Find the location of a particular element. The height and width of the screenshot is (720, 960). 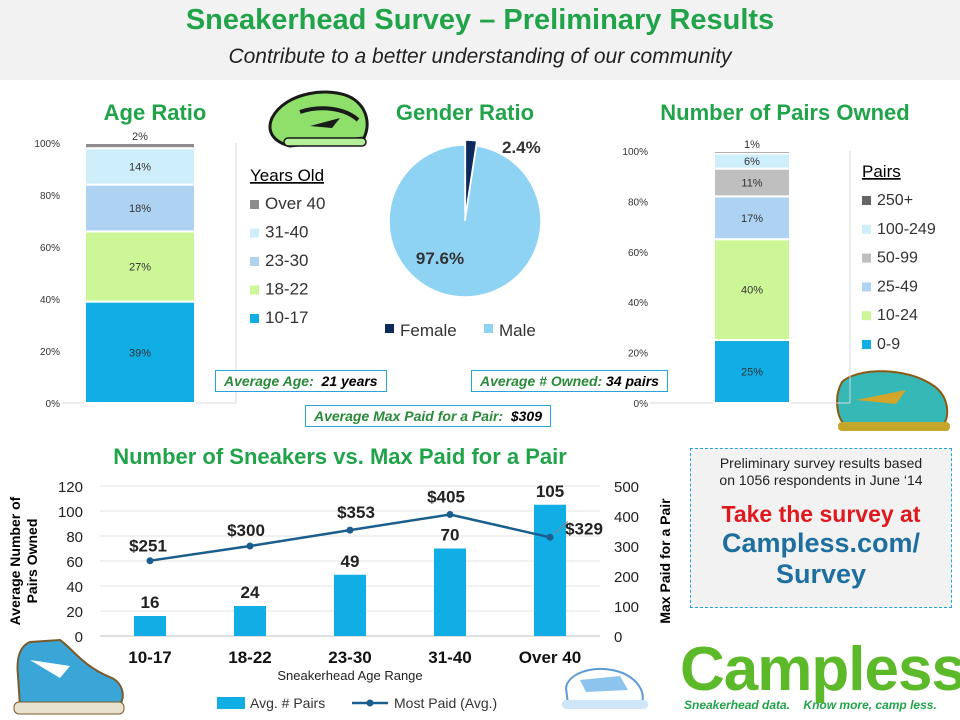

survey-url-line-2: Survey is located at coordinates (821, 574).